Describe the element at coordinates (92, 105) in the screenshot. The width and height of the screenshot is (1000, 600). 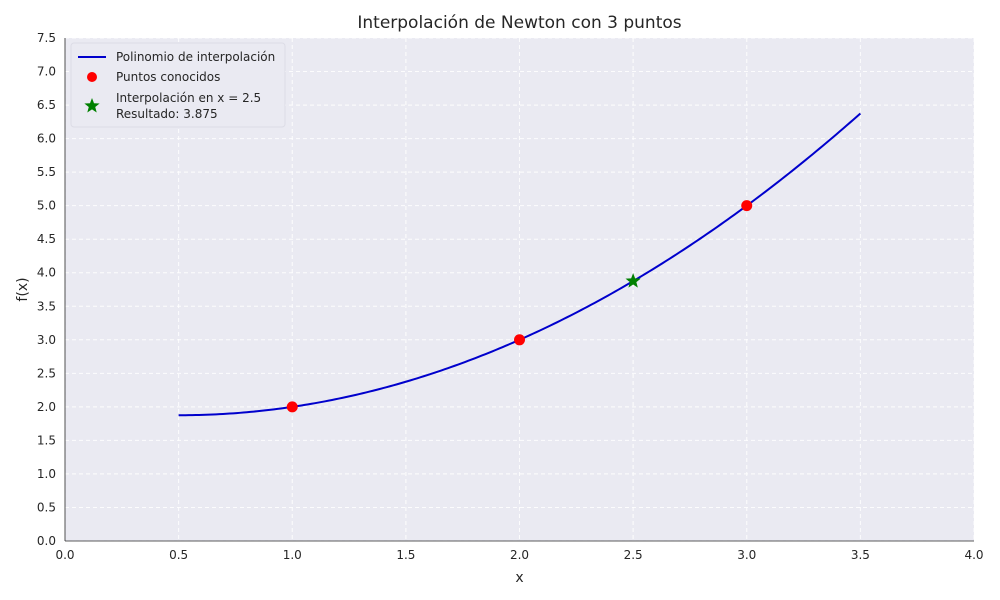
I see `legend-star-swatch` at that location.